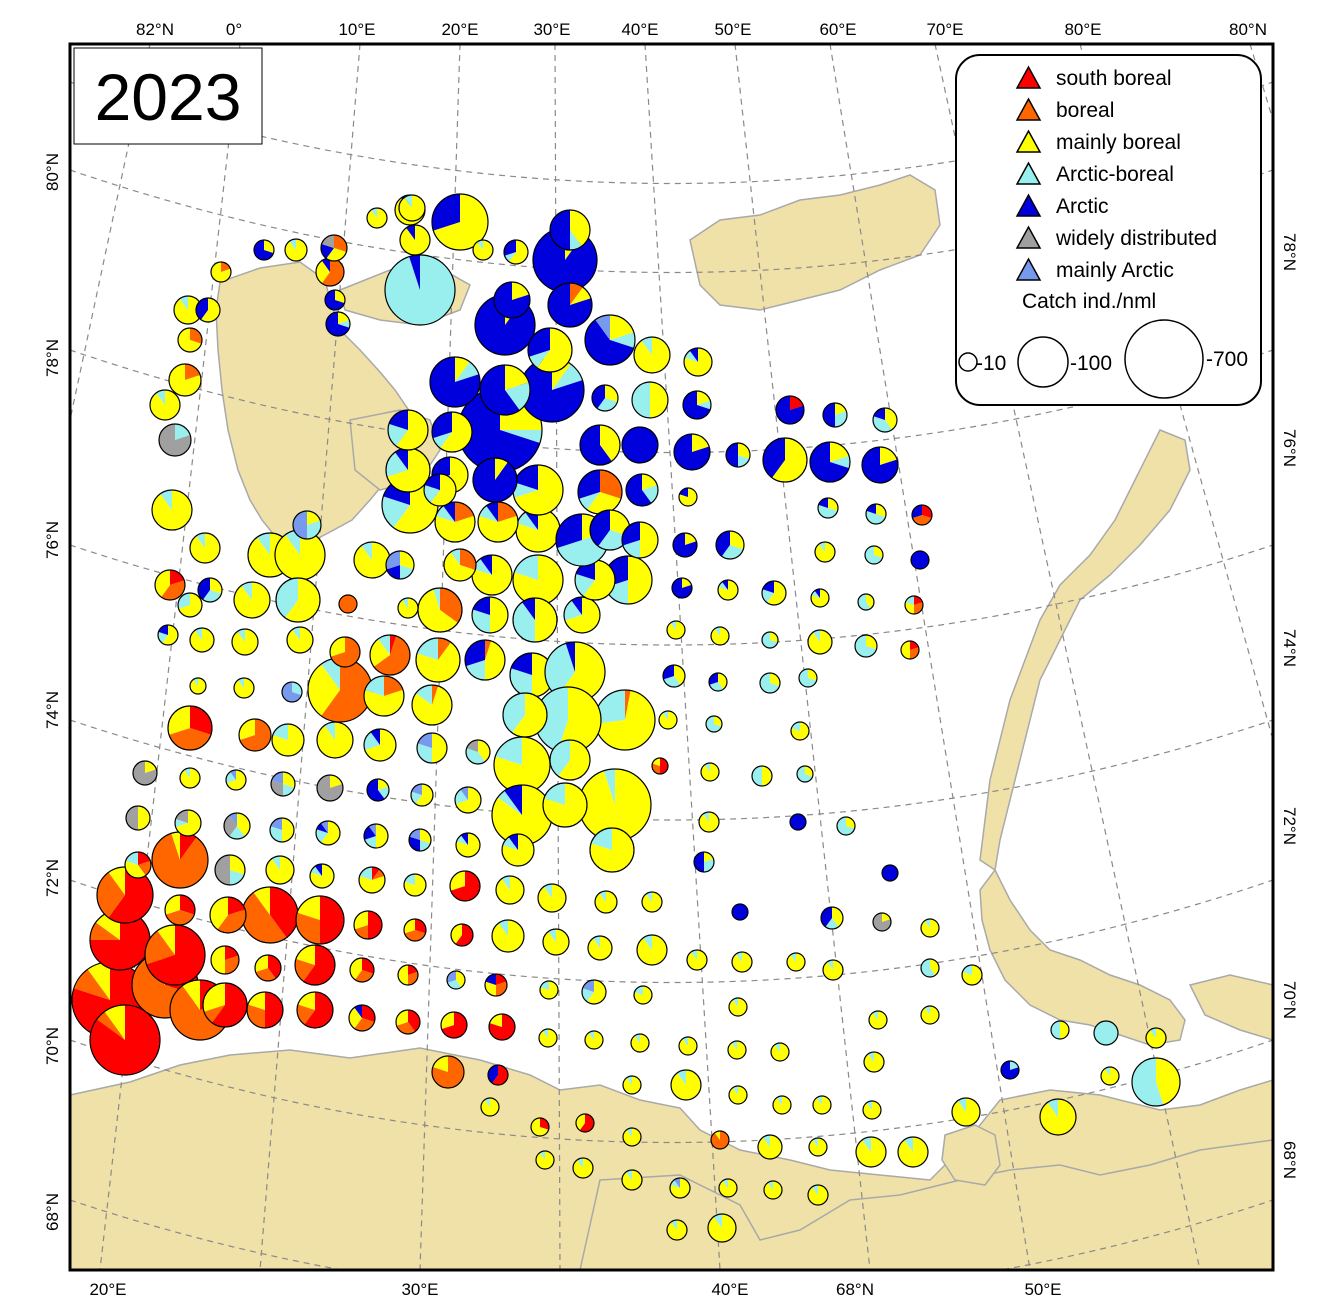 This screenshot has width=1336, height=1315. I want to click on kolguev-island-landmass, so click(971, 1155).